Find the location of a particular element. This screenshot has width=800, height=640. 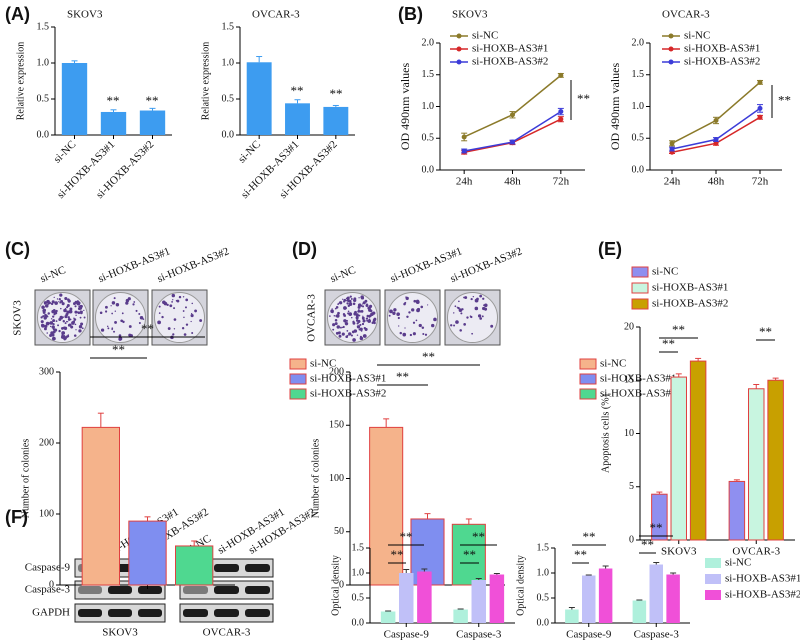

blot-row-label: Caspase-9 is located at coordinates (48, 568).